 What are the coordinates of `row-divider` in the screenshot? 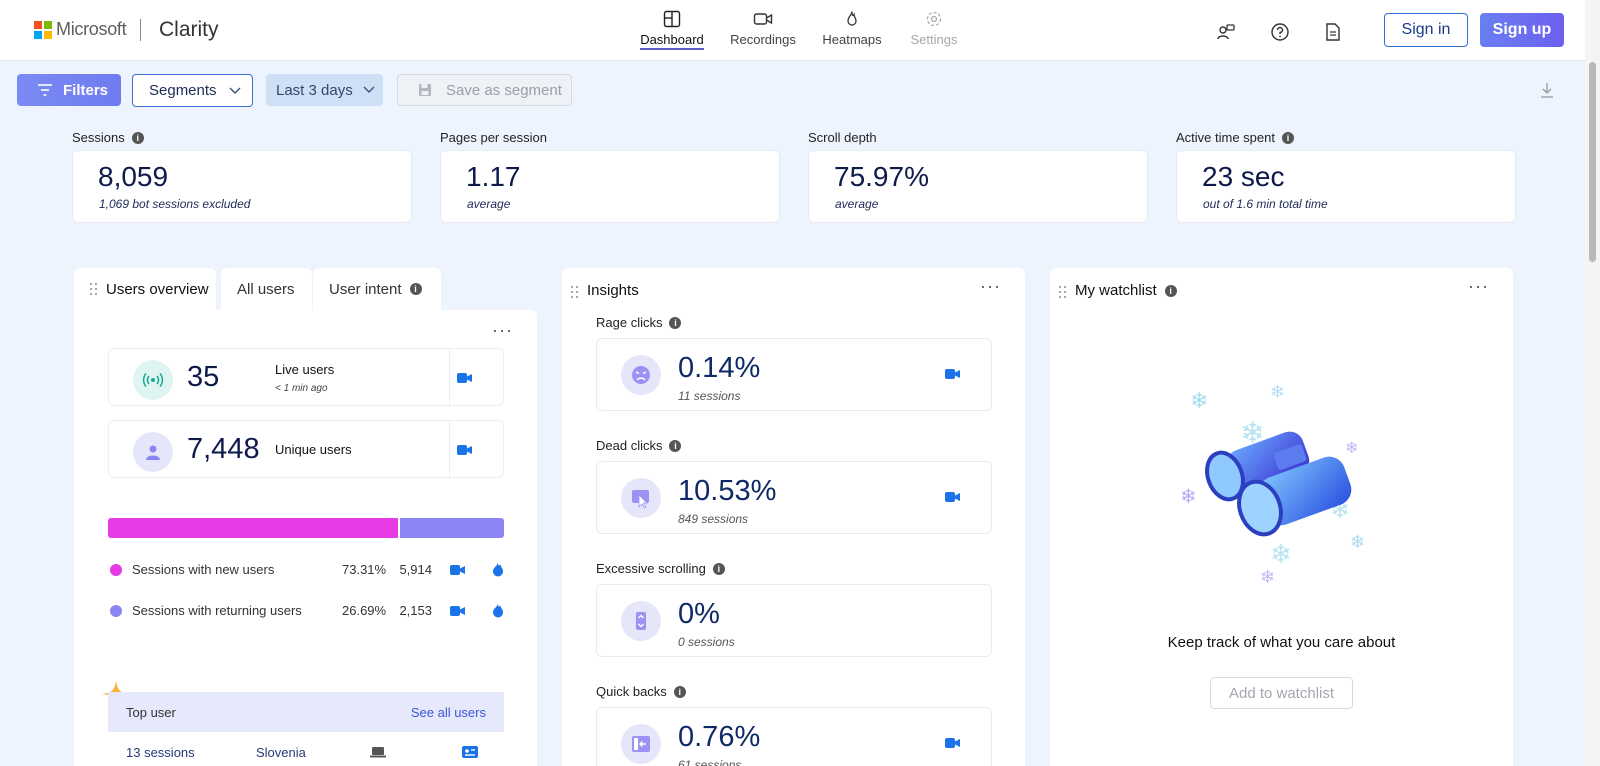 It's located at (449, 450).